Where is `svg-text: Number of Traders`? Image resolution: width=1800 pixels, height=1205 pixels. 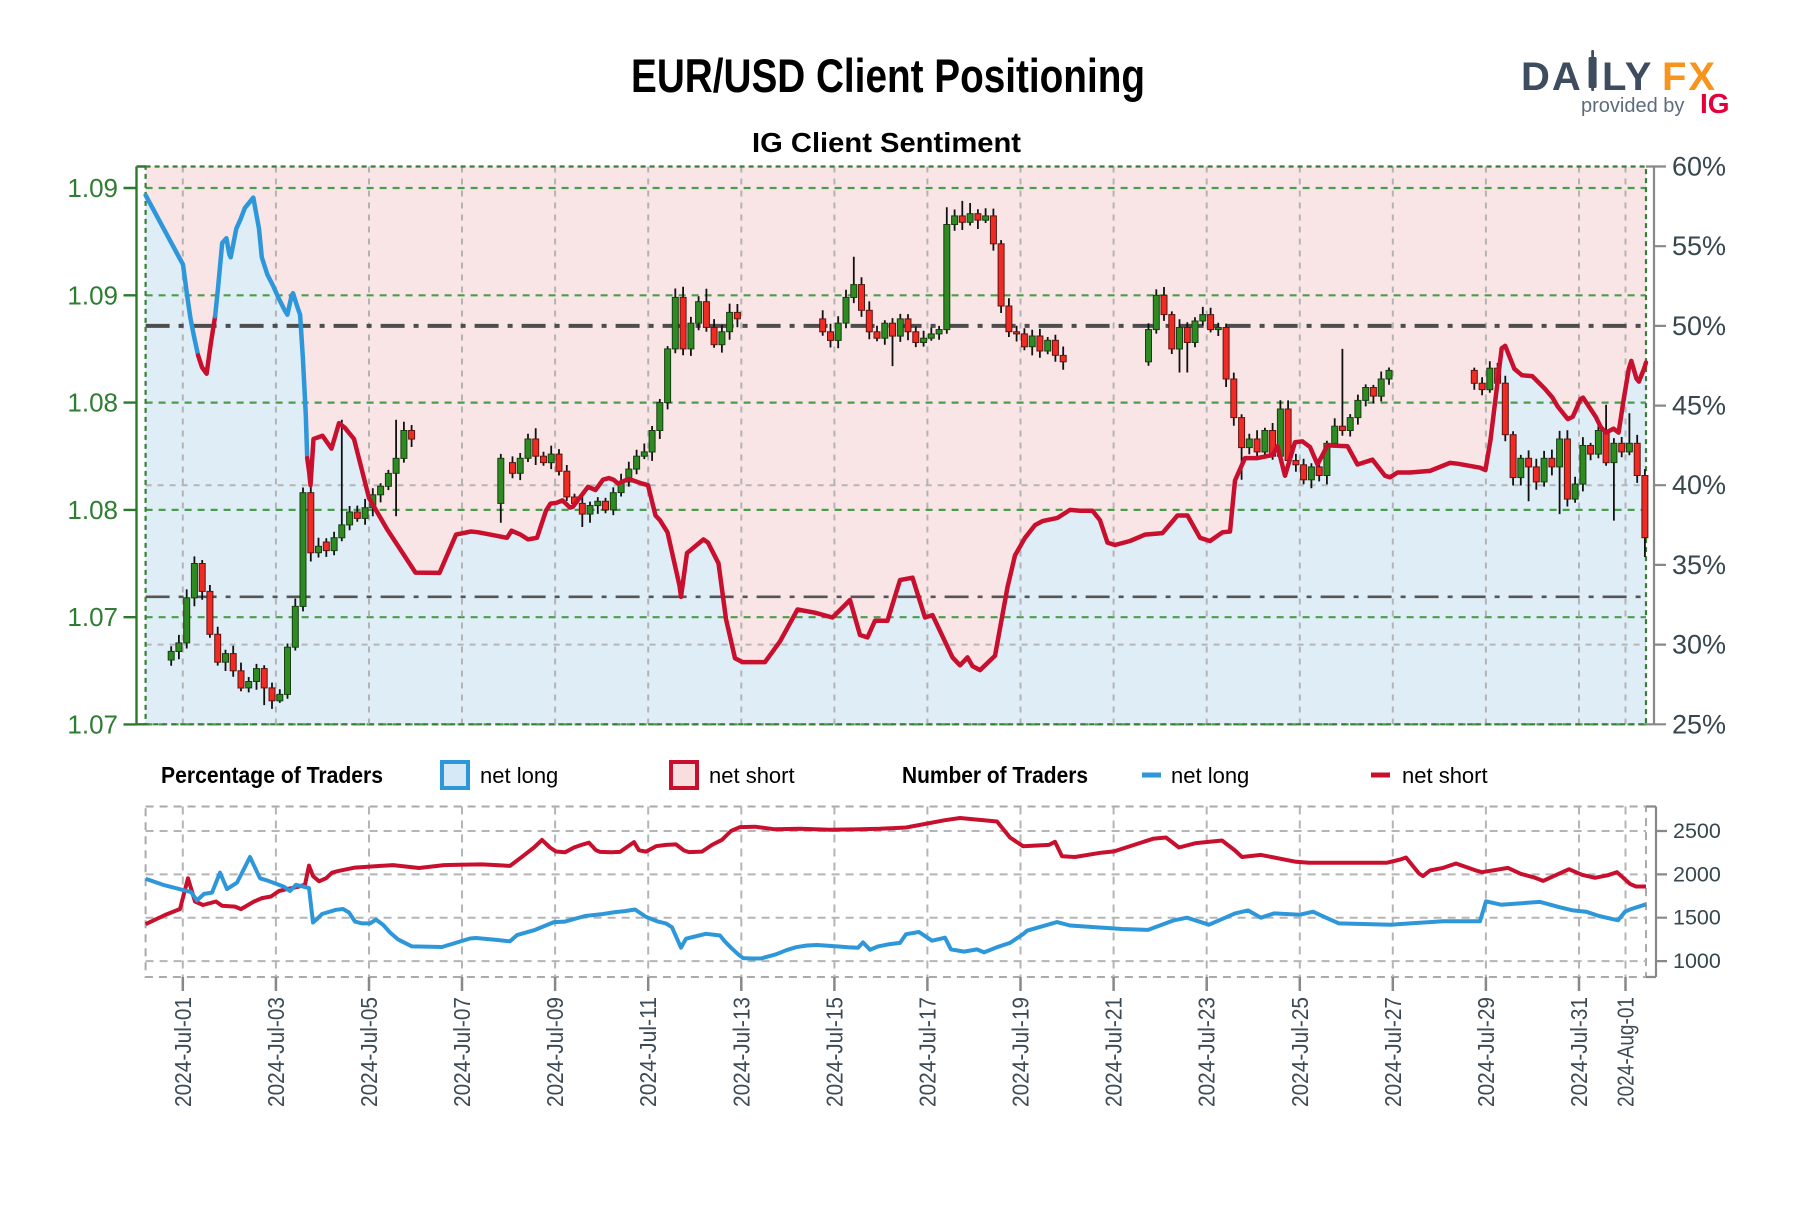 svg-text: Number of Traders is located at coordinates (995, 775).